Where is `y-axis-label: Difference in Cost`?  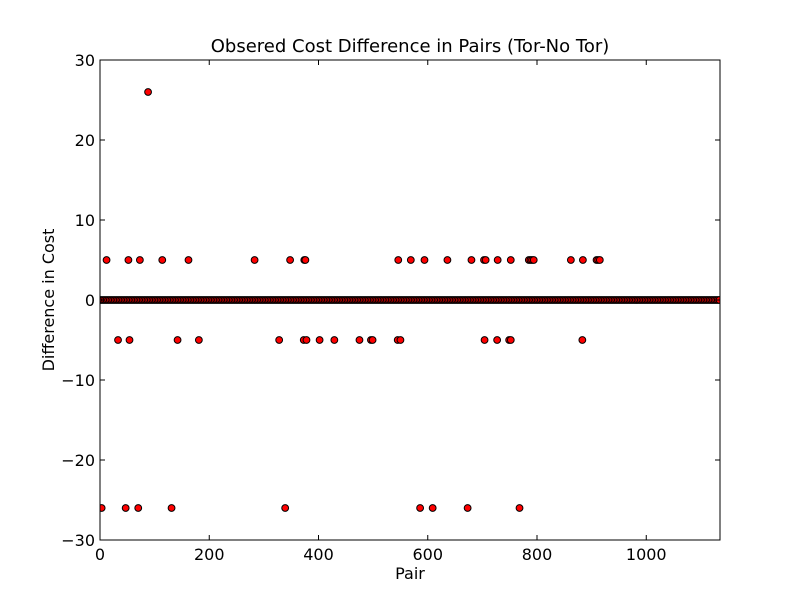
y-axis-label: Difference in Cost is located at coordinates (48, 300).